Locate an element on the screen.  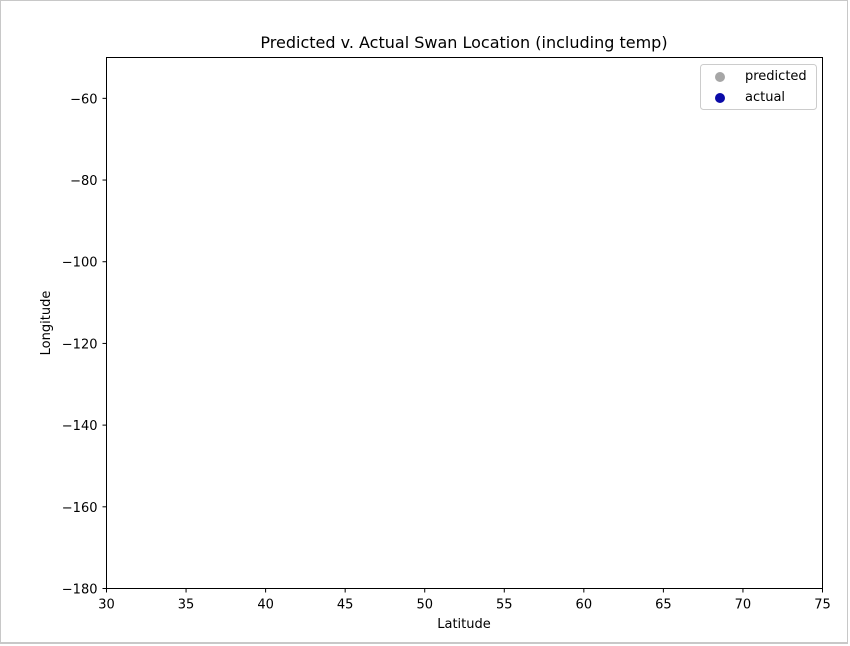
legend-marker-actual is located at coordinates (720, 98).